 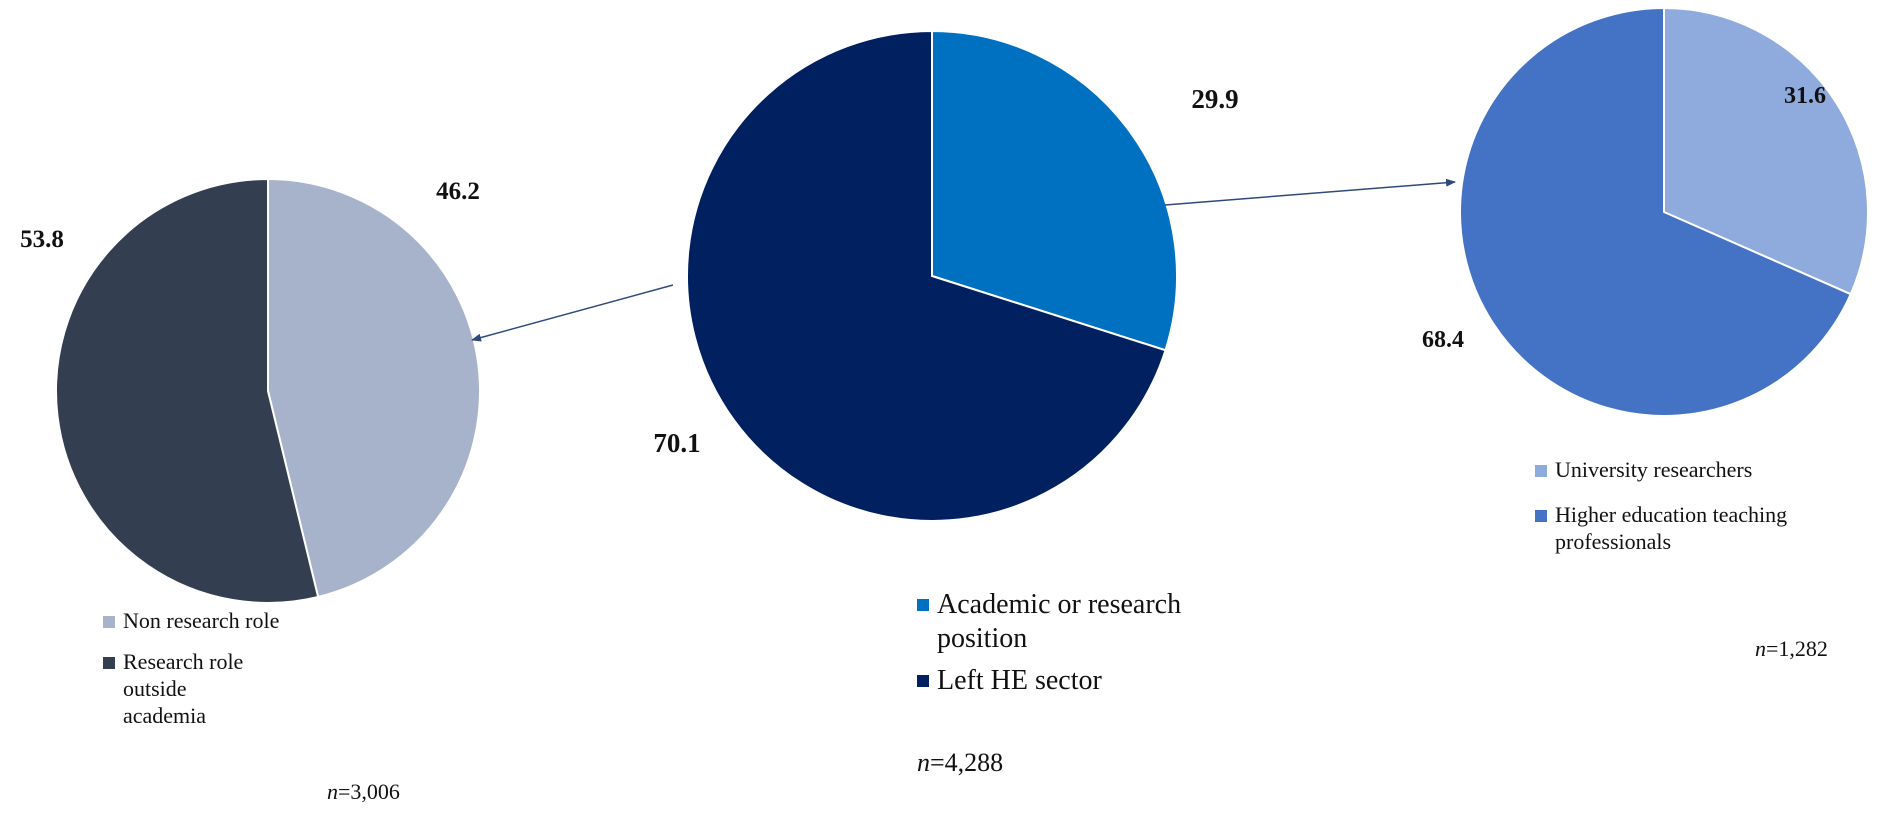 I want to click on legend-item: Higher education teaching professionals, so click(x=1705, y=528).